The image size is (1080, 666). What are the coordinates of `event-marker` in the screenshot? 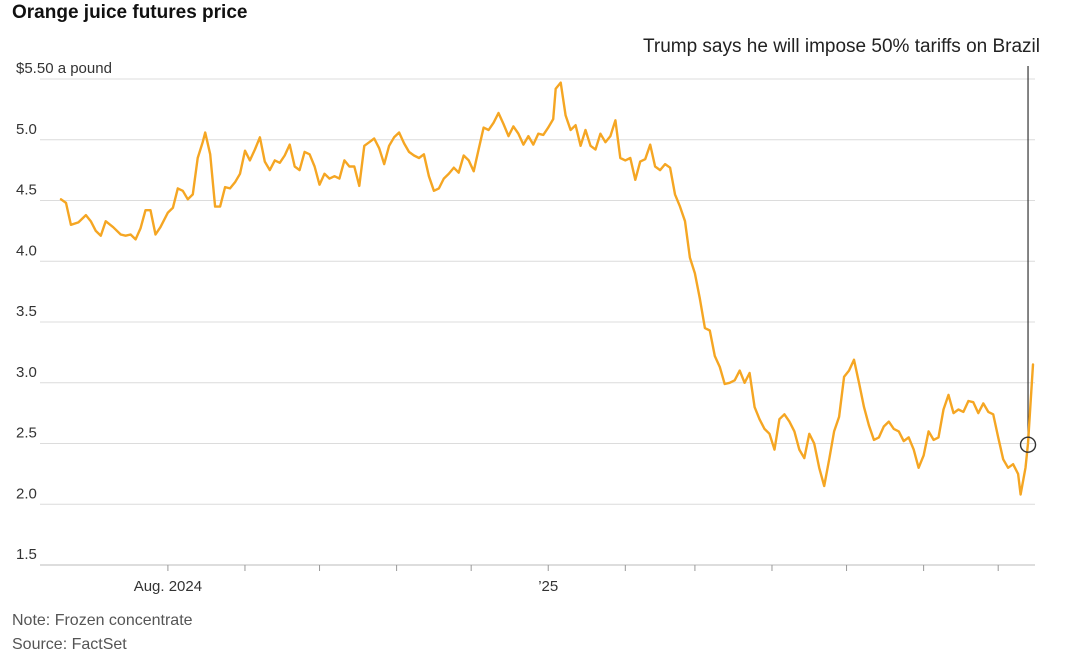 It's located at (1028, 444).